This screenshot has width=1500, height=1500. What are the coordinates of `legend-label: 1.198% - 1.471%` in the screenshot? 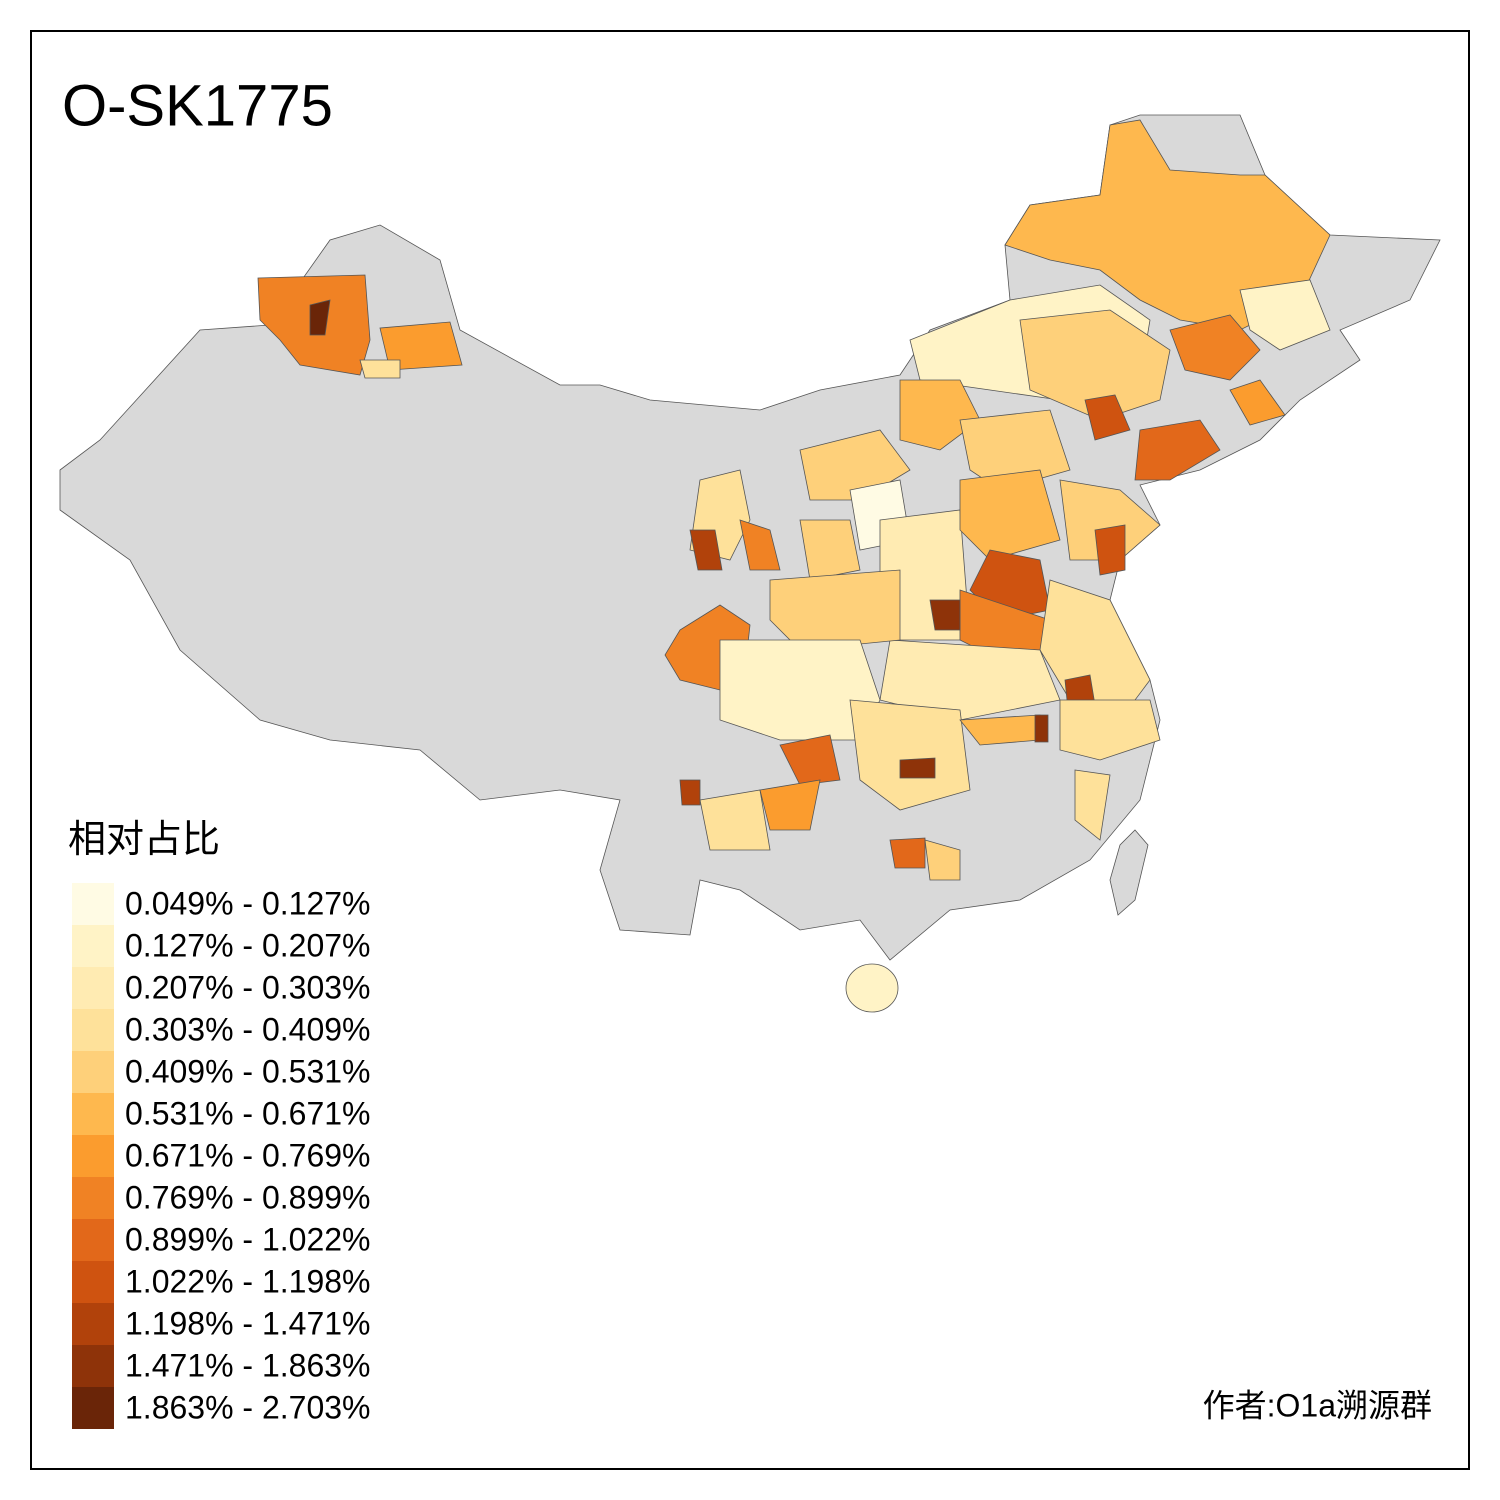 It's located at (248, 1323).